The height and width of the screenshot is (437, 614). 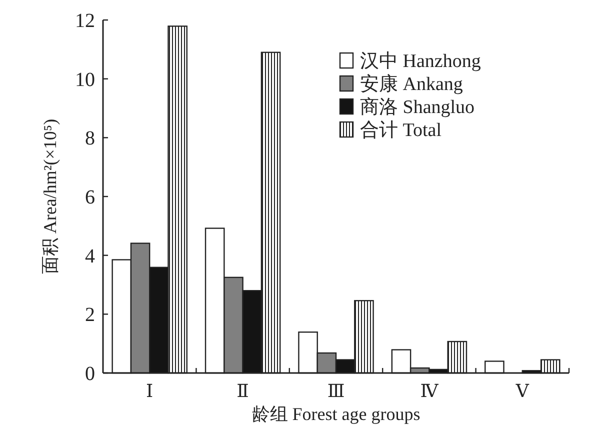 I want to click on x-tick-label: Ⅲ, so click(x=336, y=391).